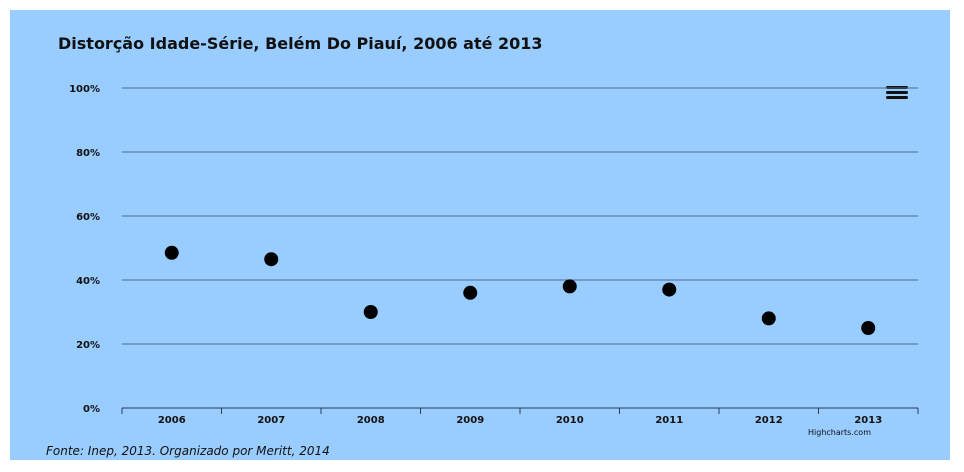 The height and width of the screenshot is (472, 964). Describe the element at coordinates (470, 292) in the screenshot. I see `data-point-2009` at that location.